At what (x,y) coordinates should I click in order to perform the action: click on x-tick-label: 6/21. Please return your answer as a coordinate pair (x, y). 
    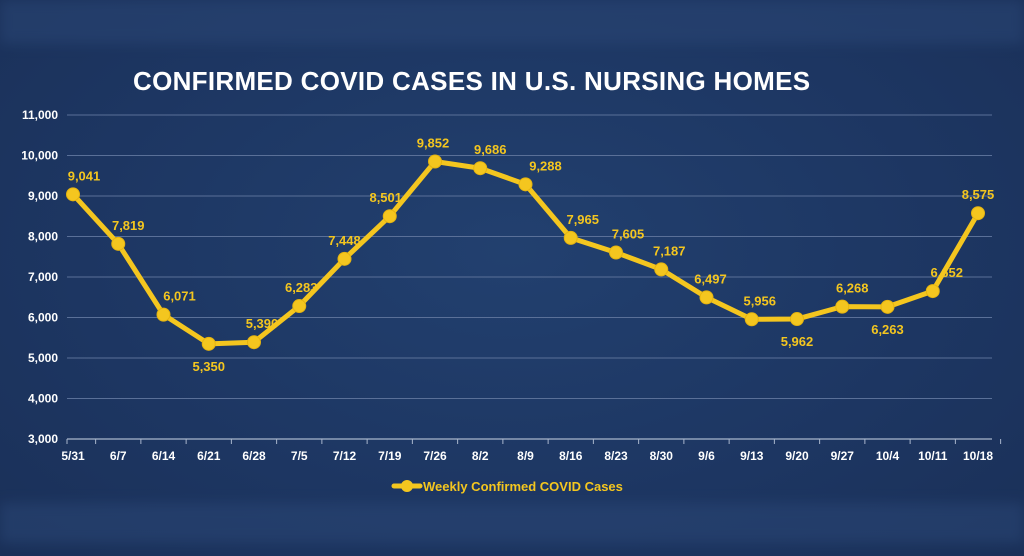
    Looking at the image, I should click on (209, 456).